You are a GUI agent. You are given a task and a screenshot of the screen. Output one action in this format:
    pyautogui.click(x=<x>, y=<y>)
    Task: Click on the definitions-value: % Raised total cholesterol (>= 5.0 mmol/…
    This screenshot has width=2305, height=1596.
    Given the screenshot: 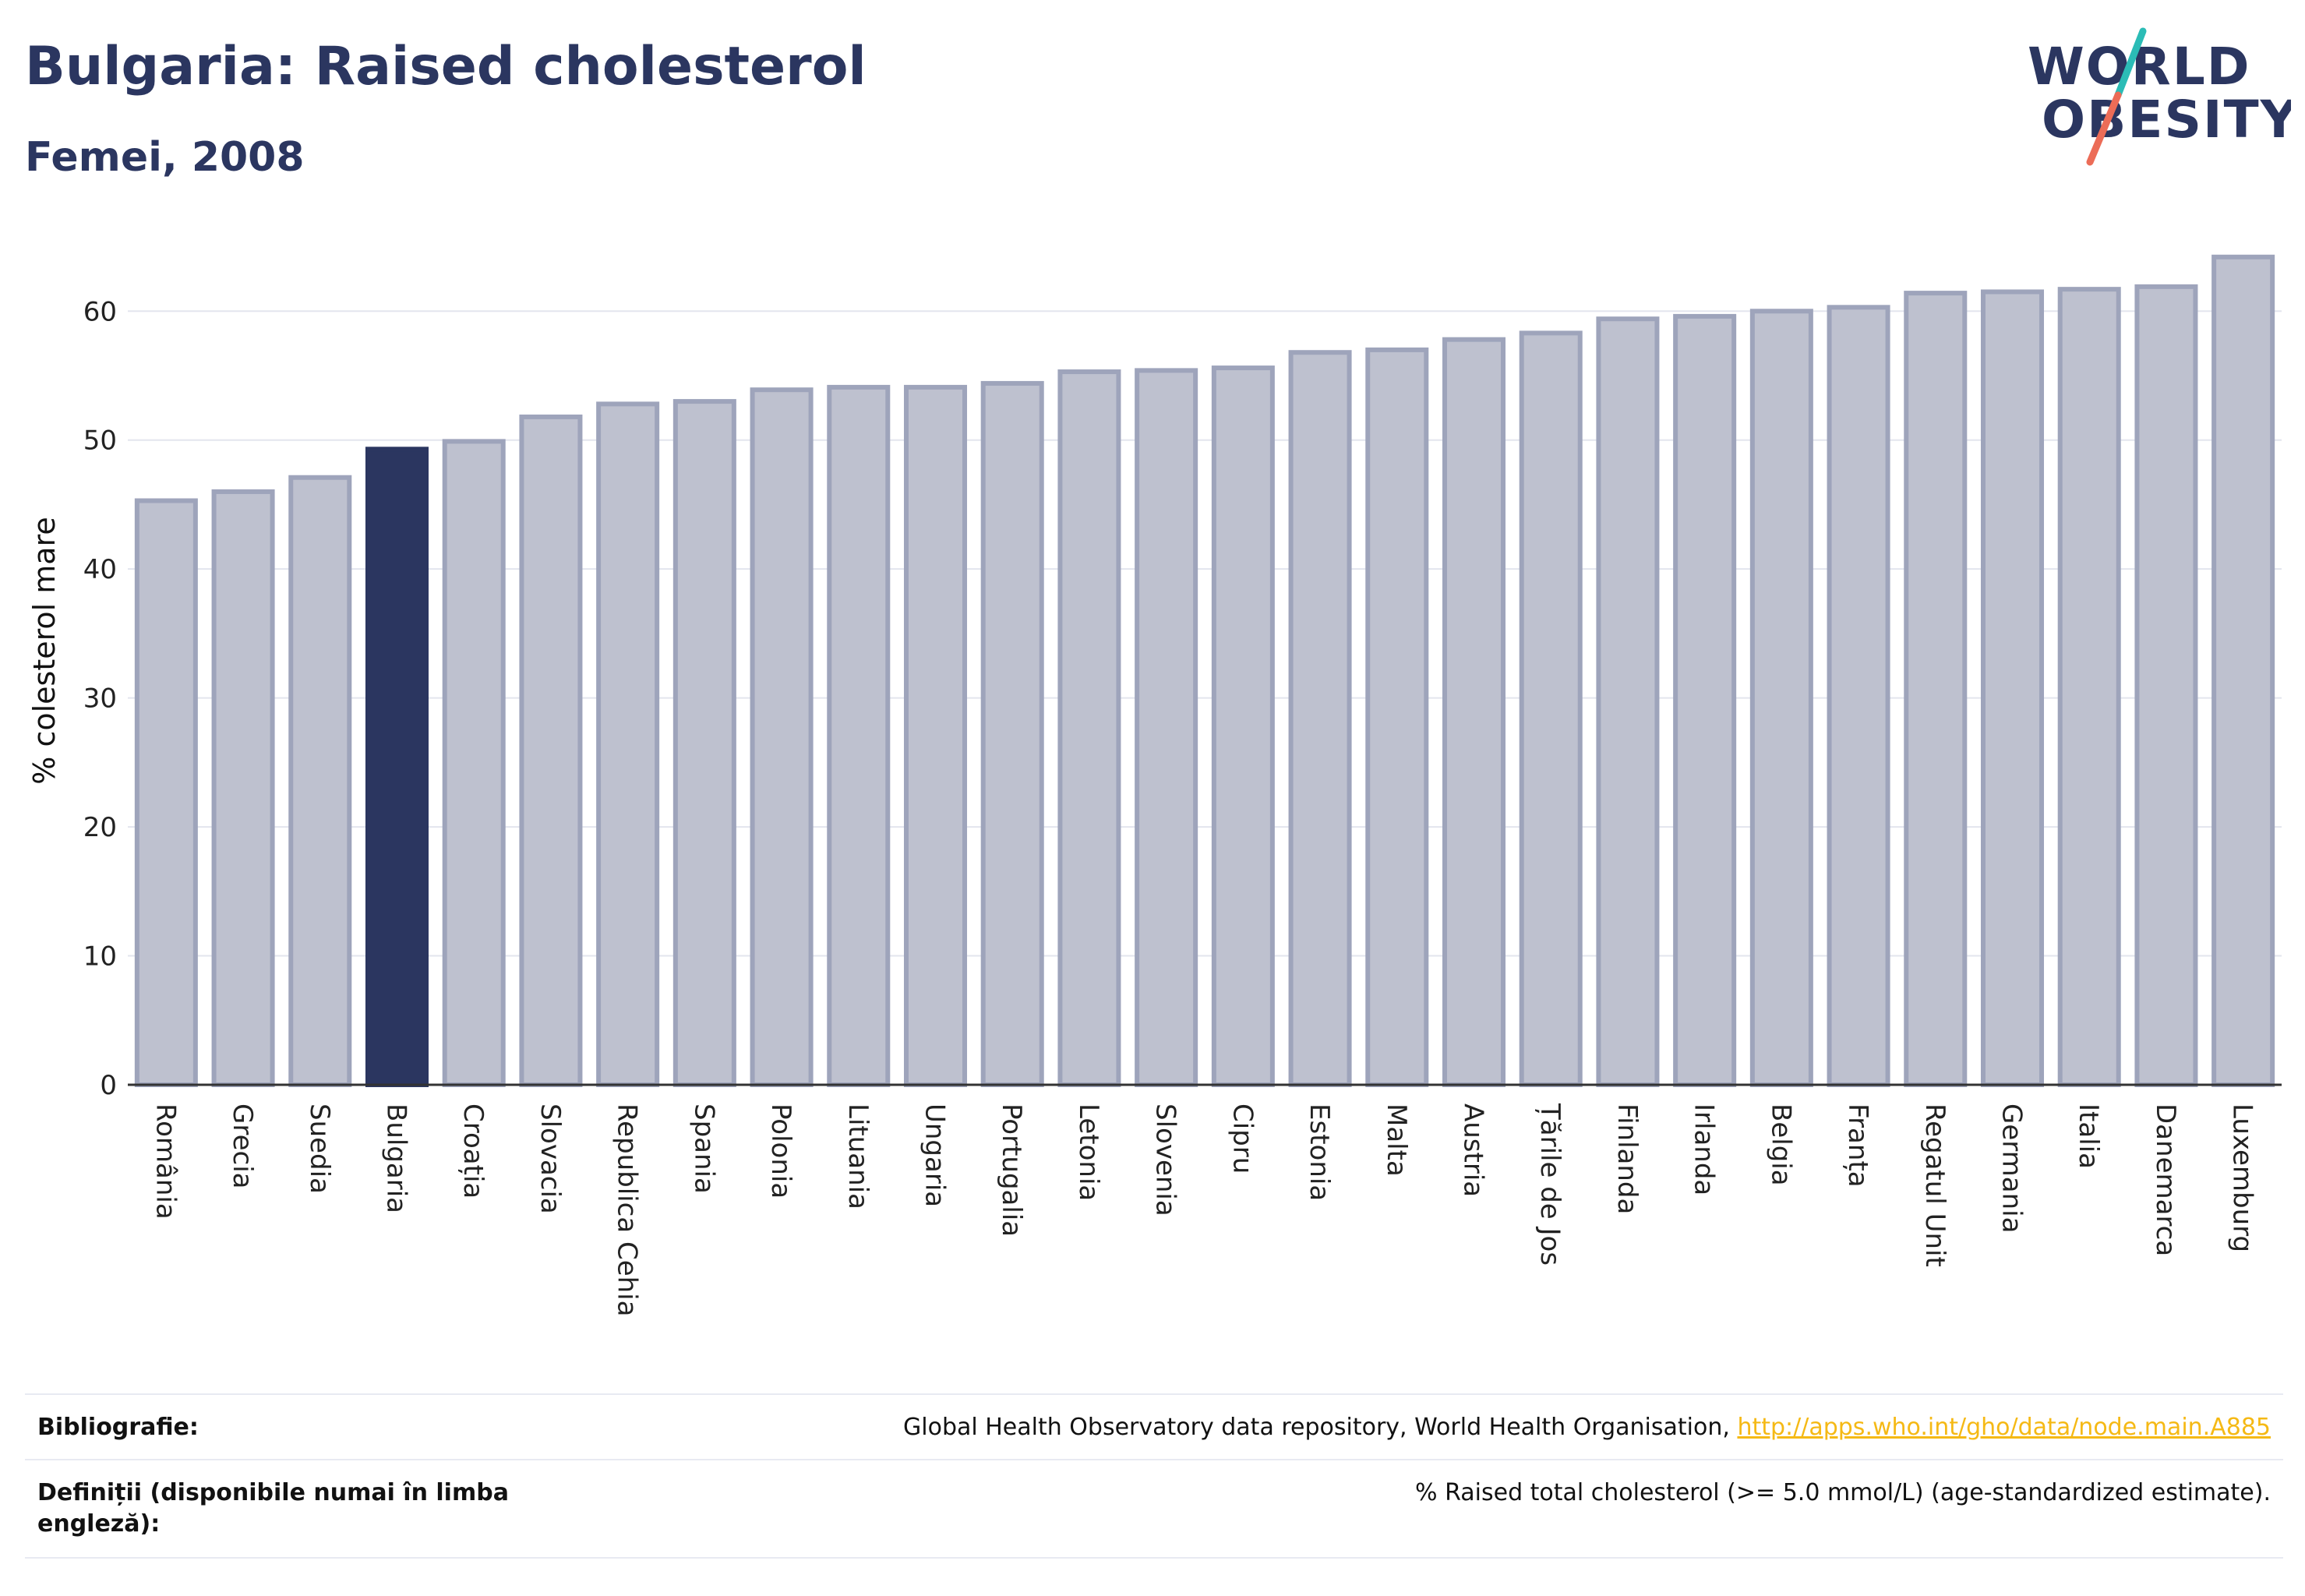 What is the action you would take?
    pyautogui.click(x=1843, y=1492)
    